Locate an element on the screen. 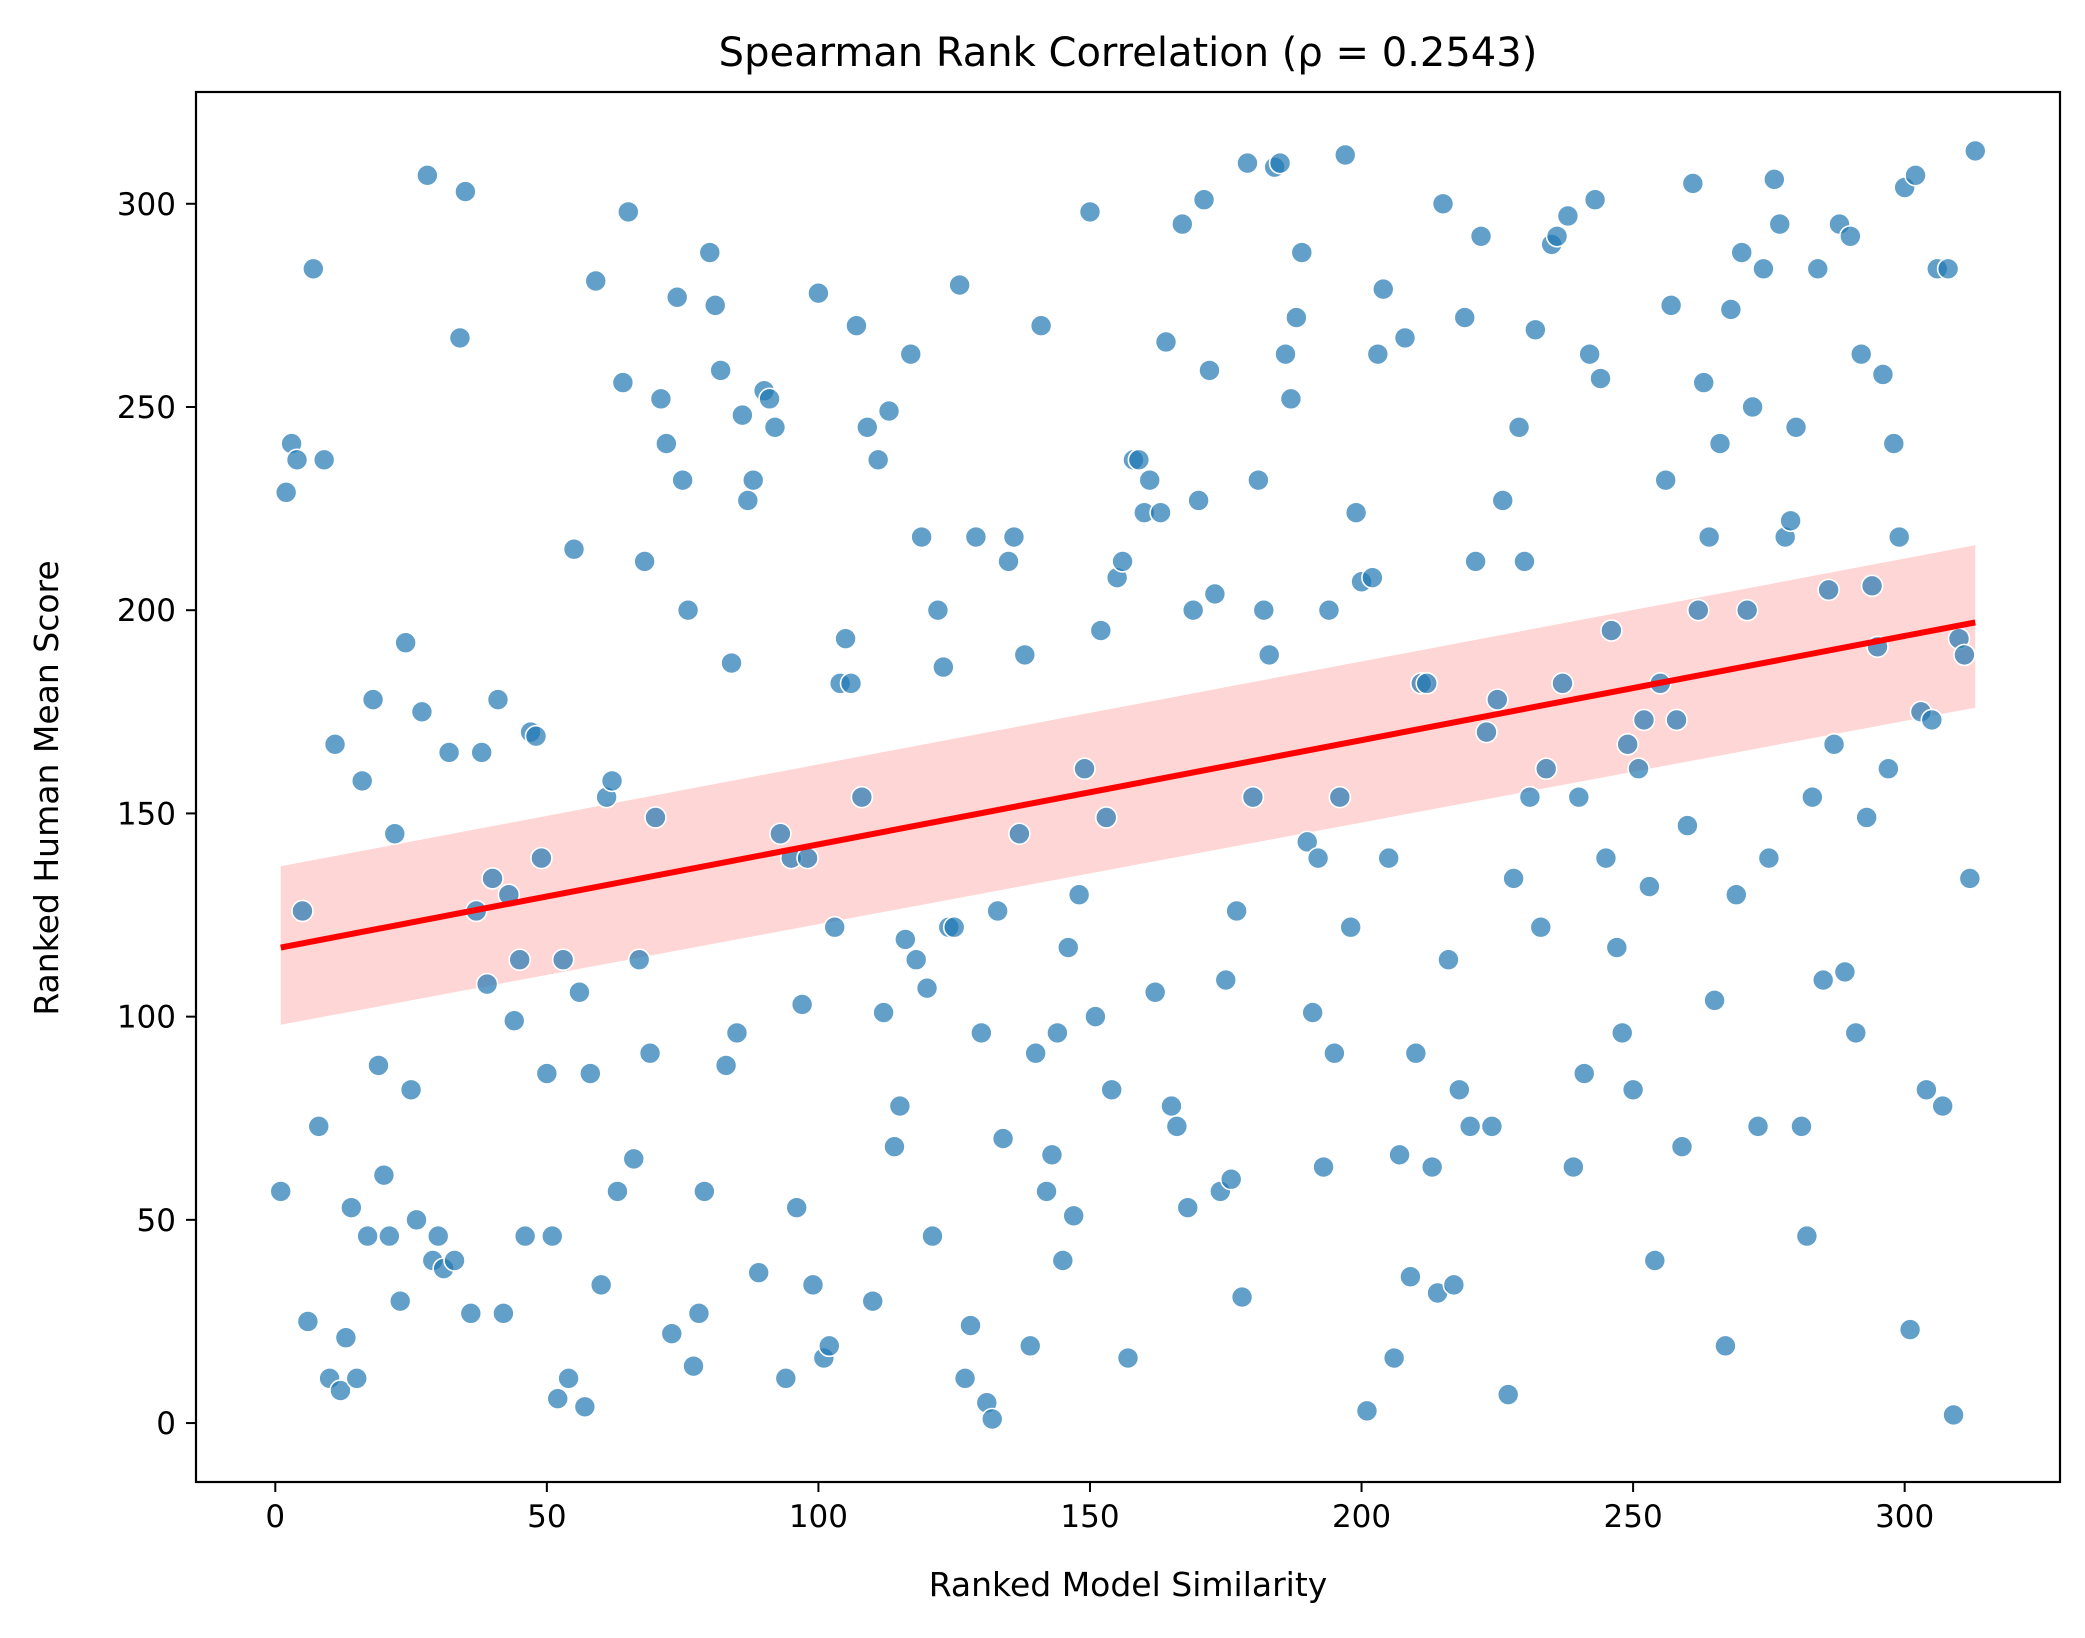 This screenshot has width=2085, height=1638. x-tick-label: 150 is located at coordinates (1089, 1517).